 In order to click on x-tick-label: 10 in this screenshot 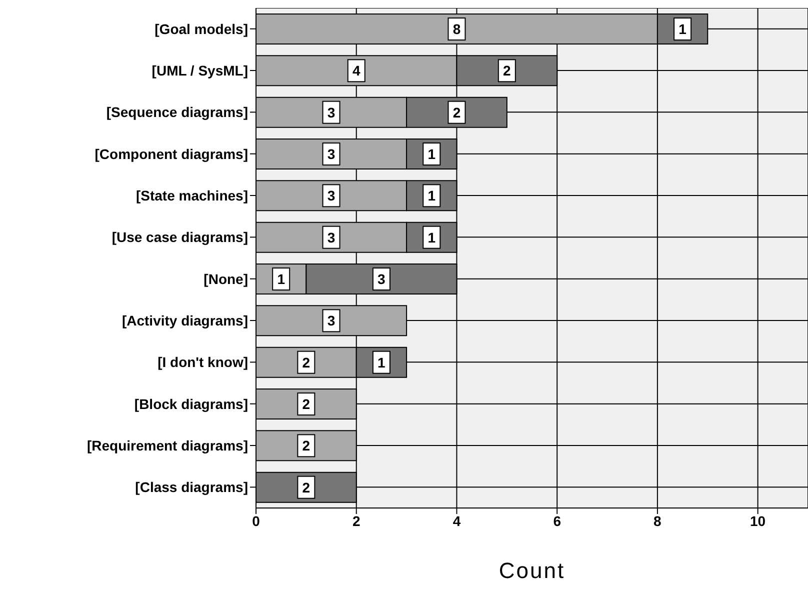, I will do `click(758, 520)`.